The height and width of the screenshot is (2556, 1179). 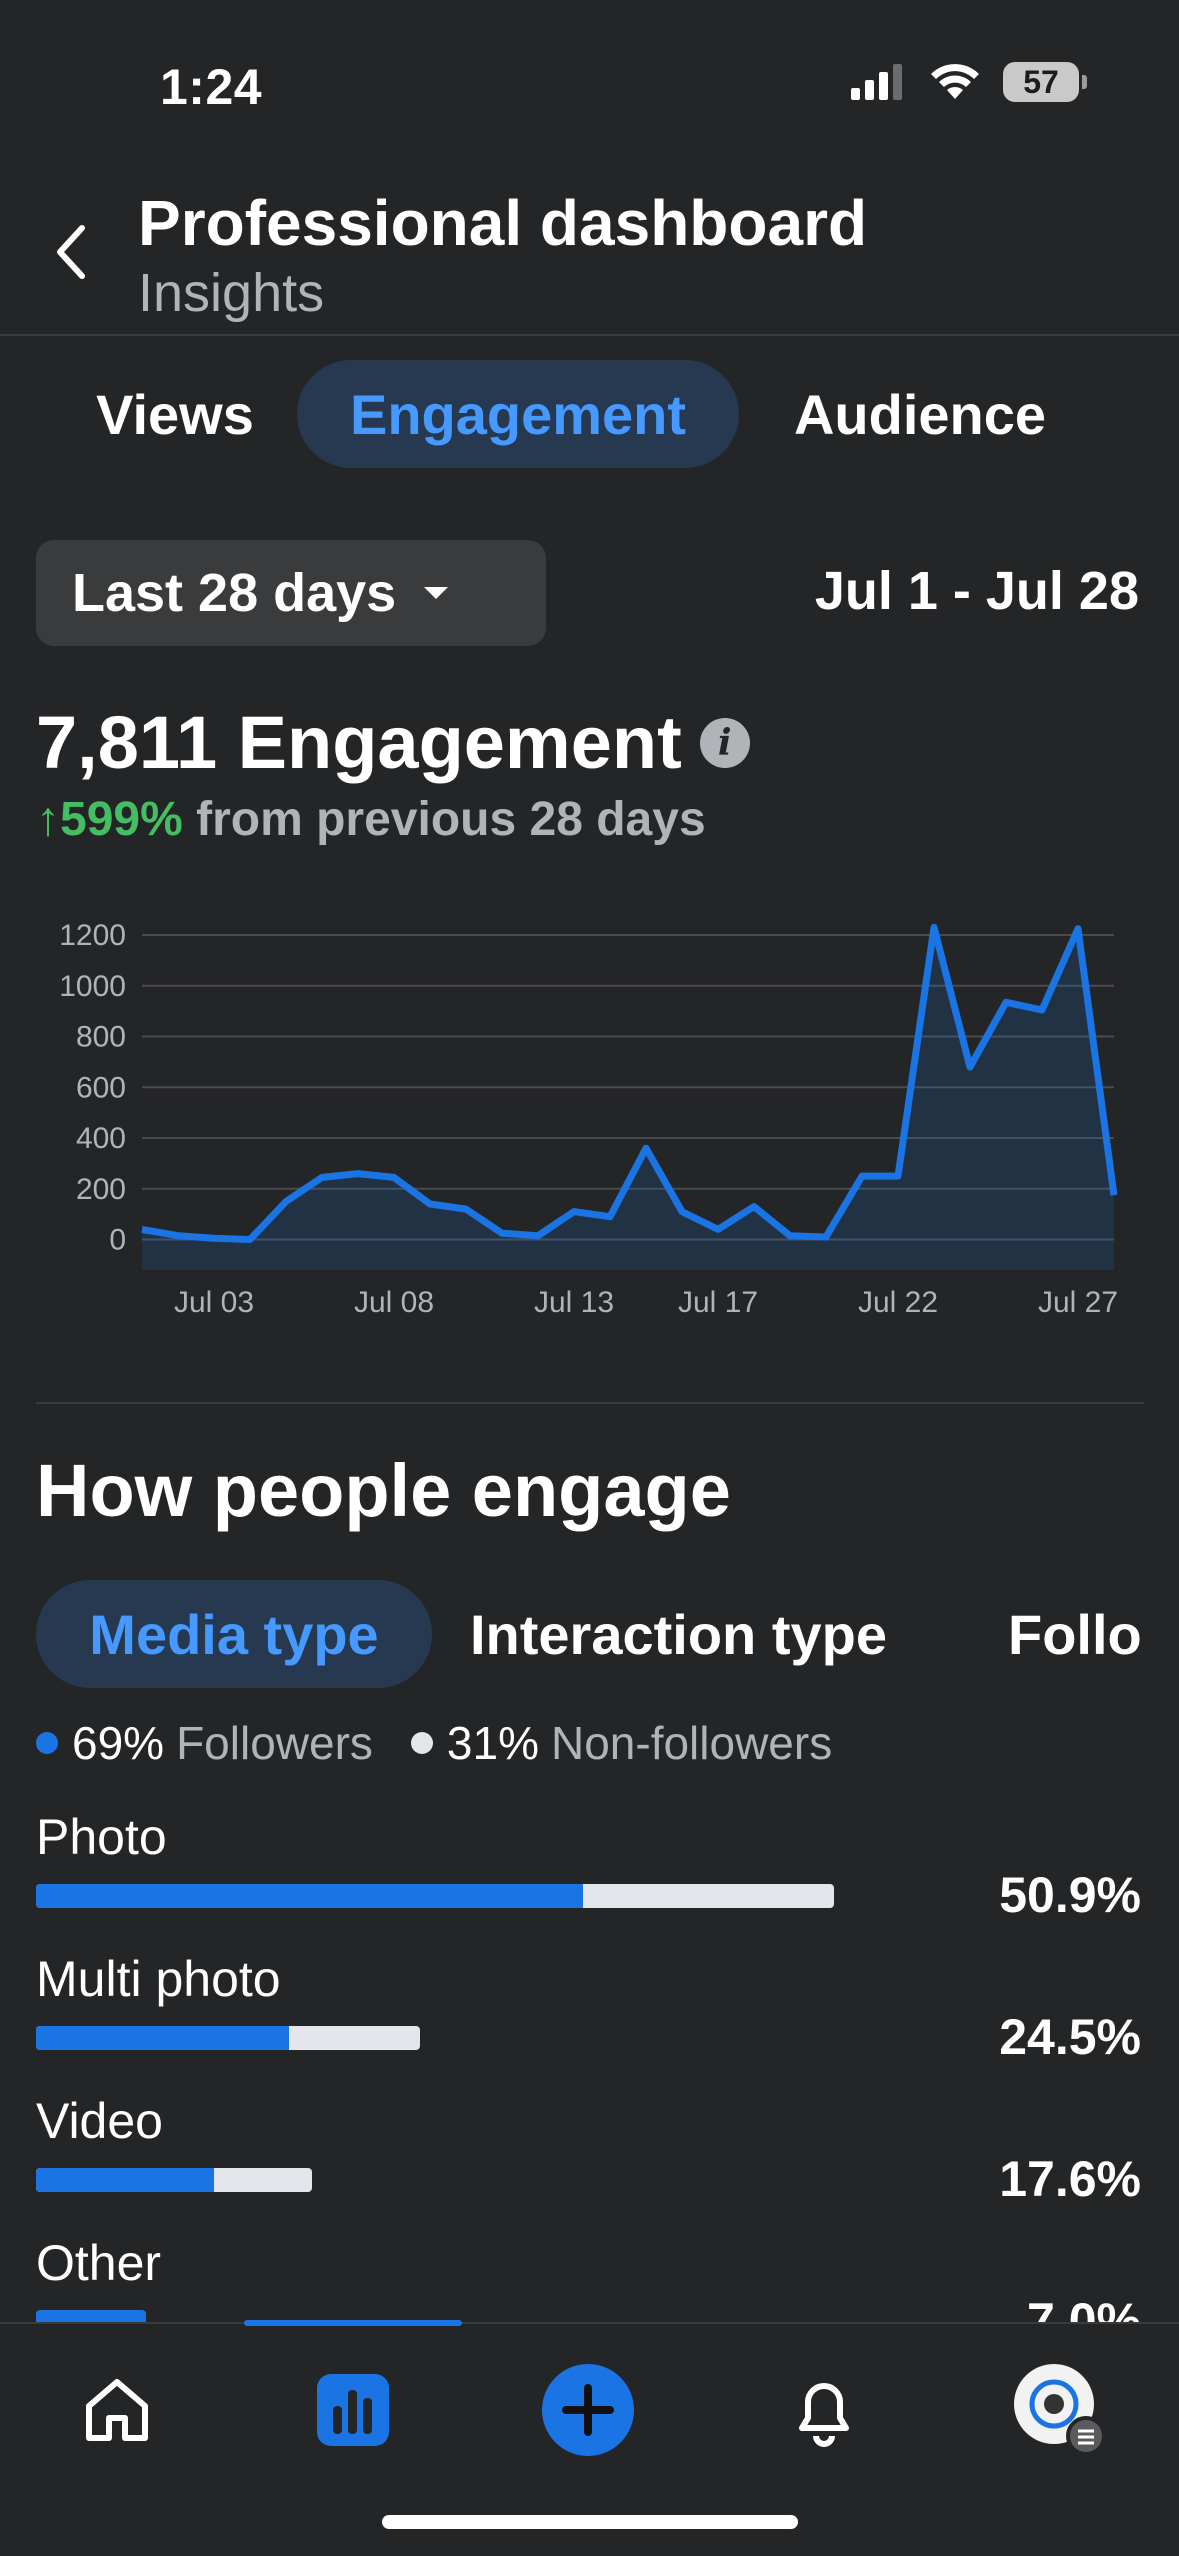 I want to click on media-row-percent: 50.9%, so click(x=1070, y=1895).